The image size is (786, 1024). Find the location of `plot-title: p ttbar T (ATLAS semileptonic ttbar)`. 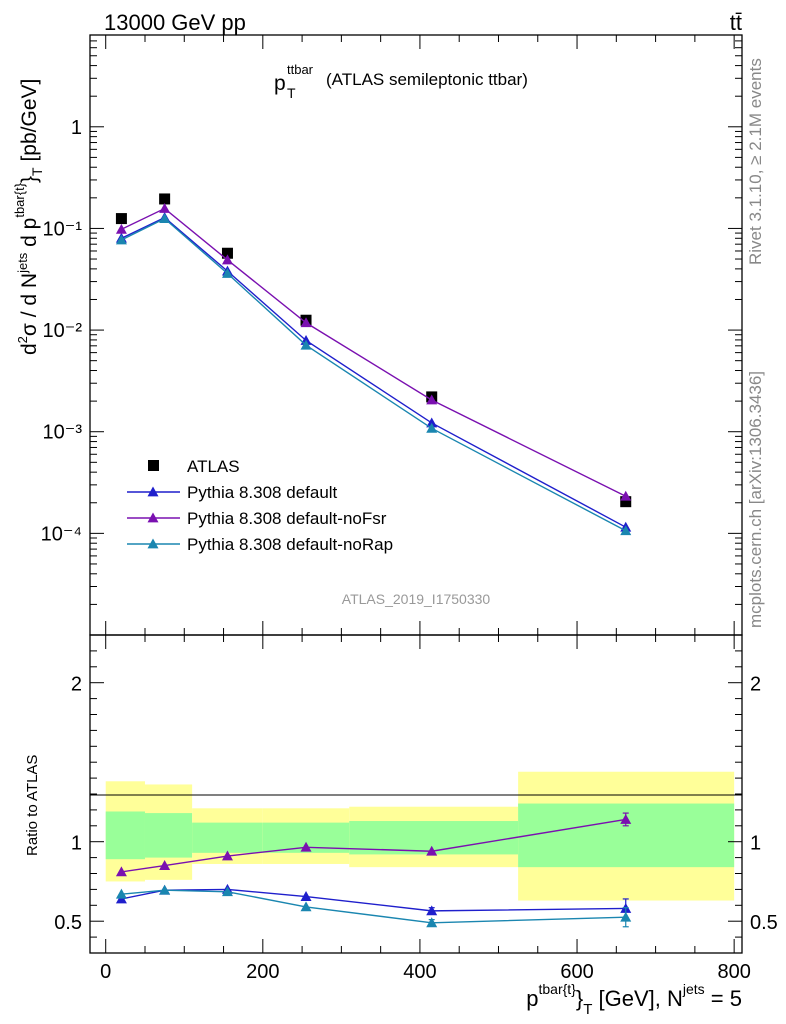

plot-title: p ttbar T (ATLAS semileptonic ttbar) is located at coordinates (401, 81).